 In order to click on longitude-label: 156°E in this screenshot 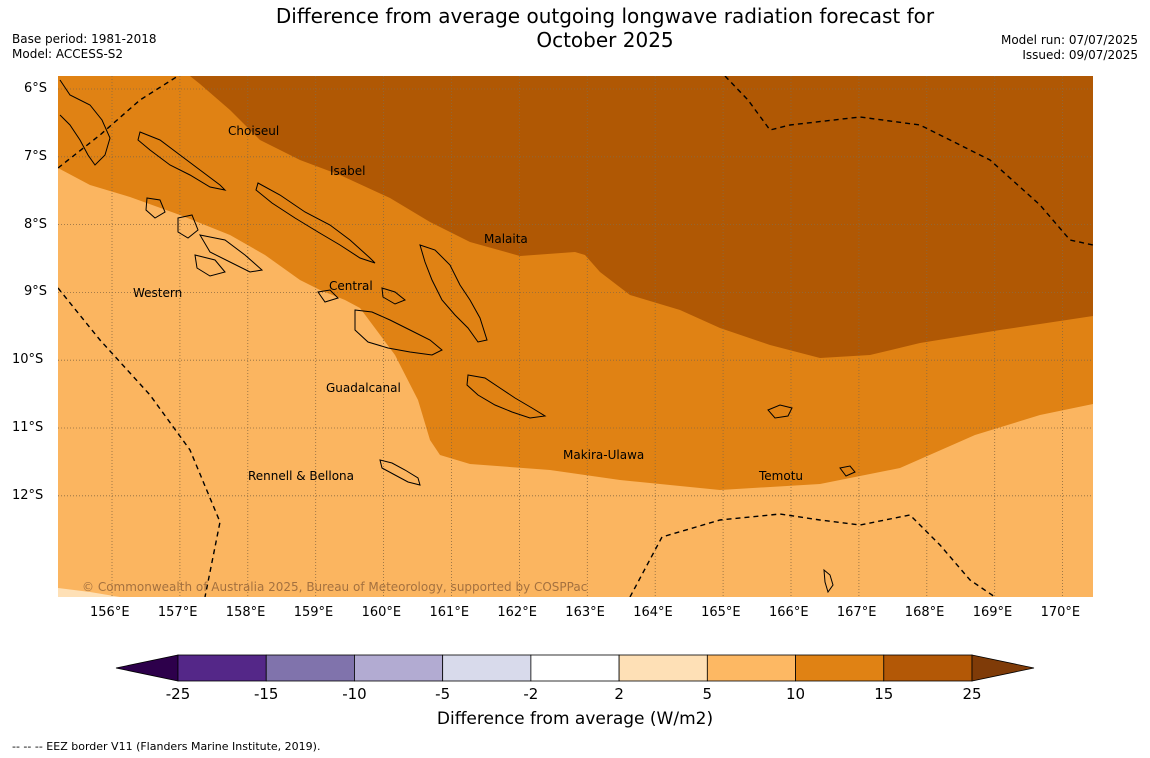, I will do `click(110, 612)`.